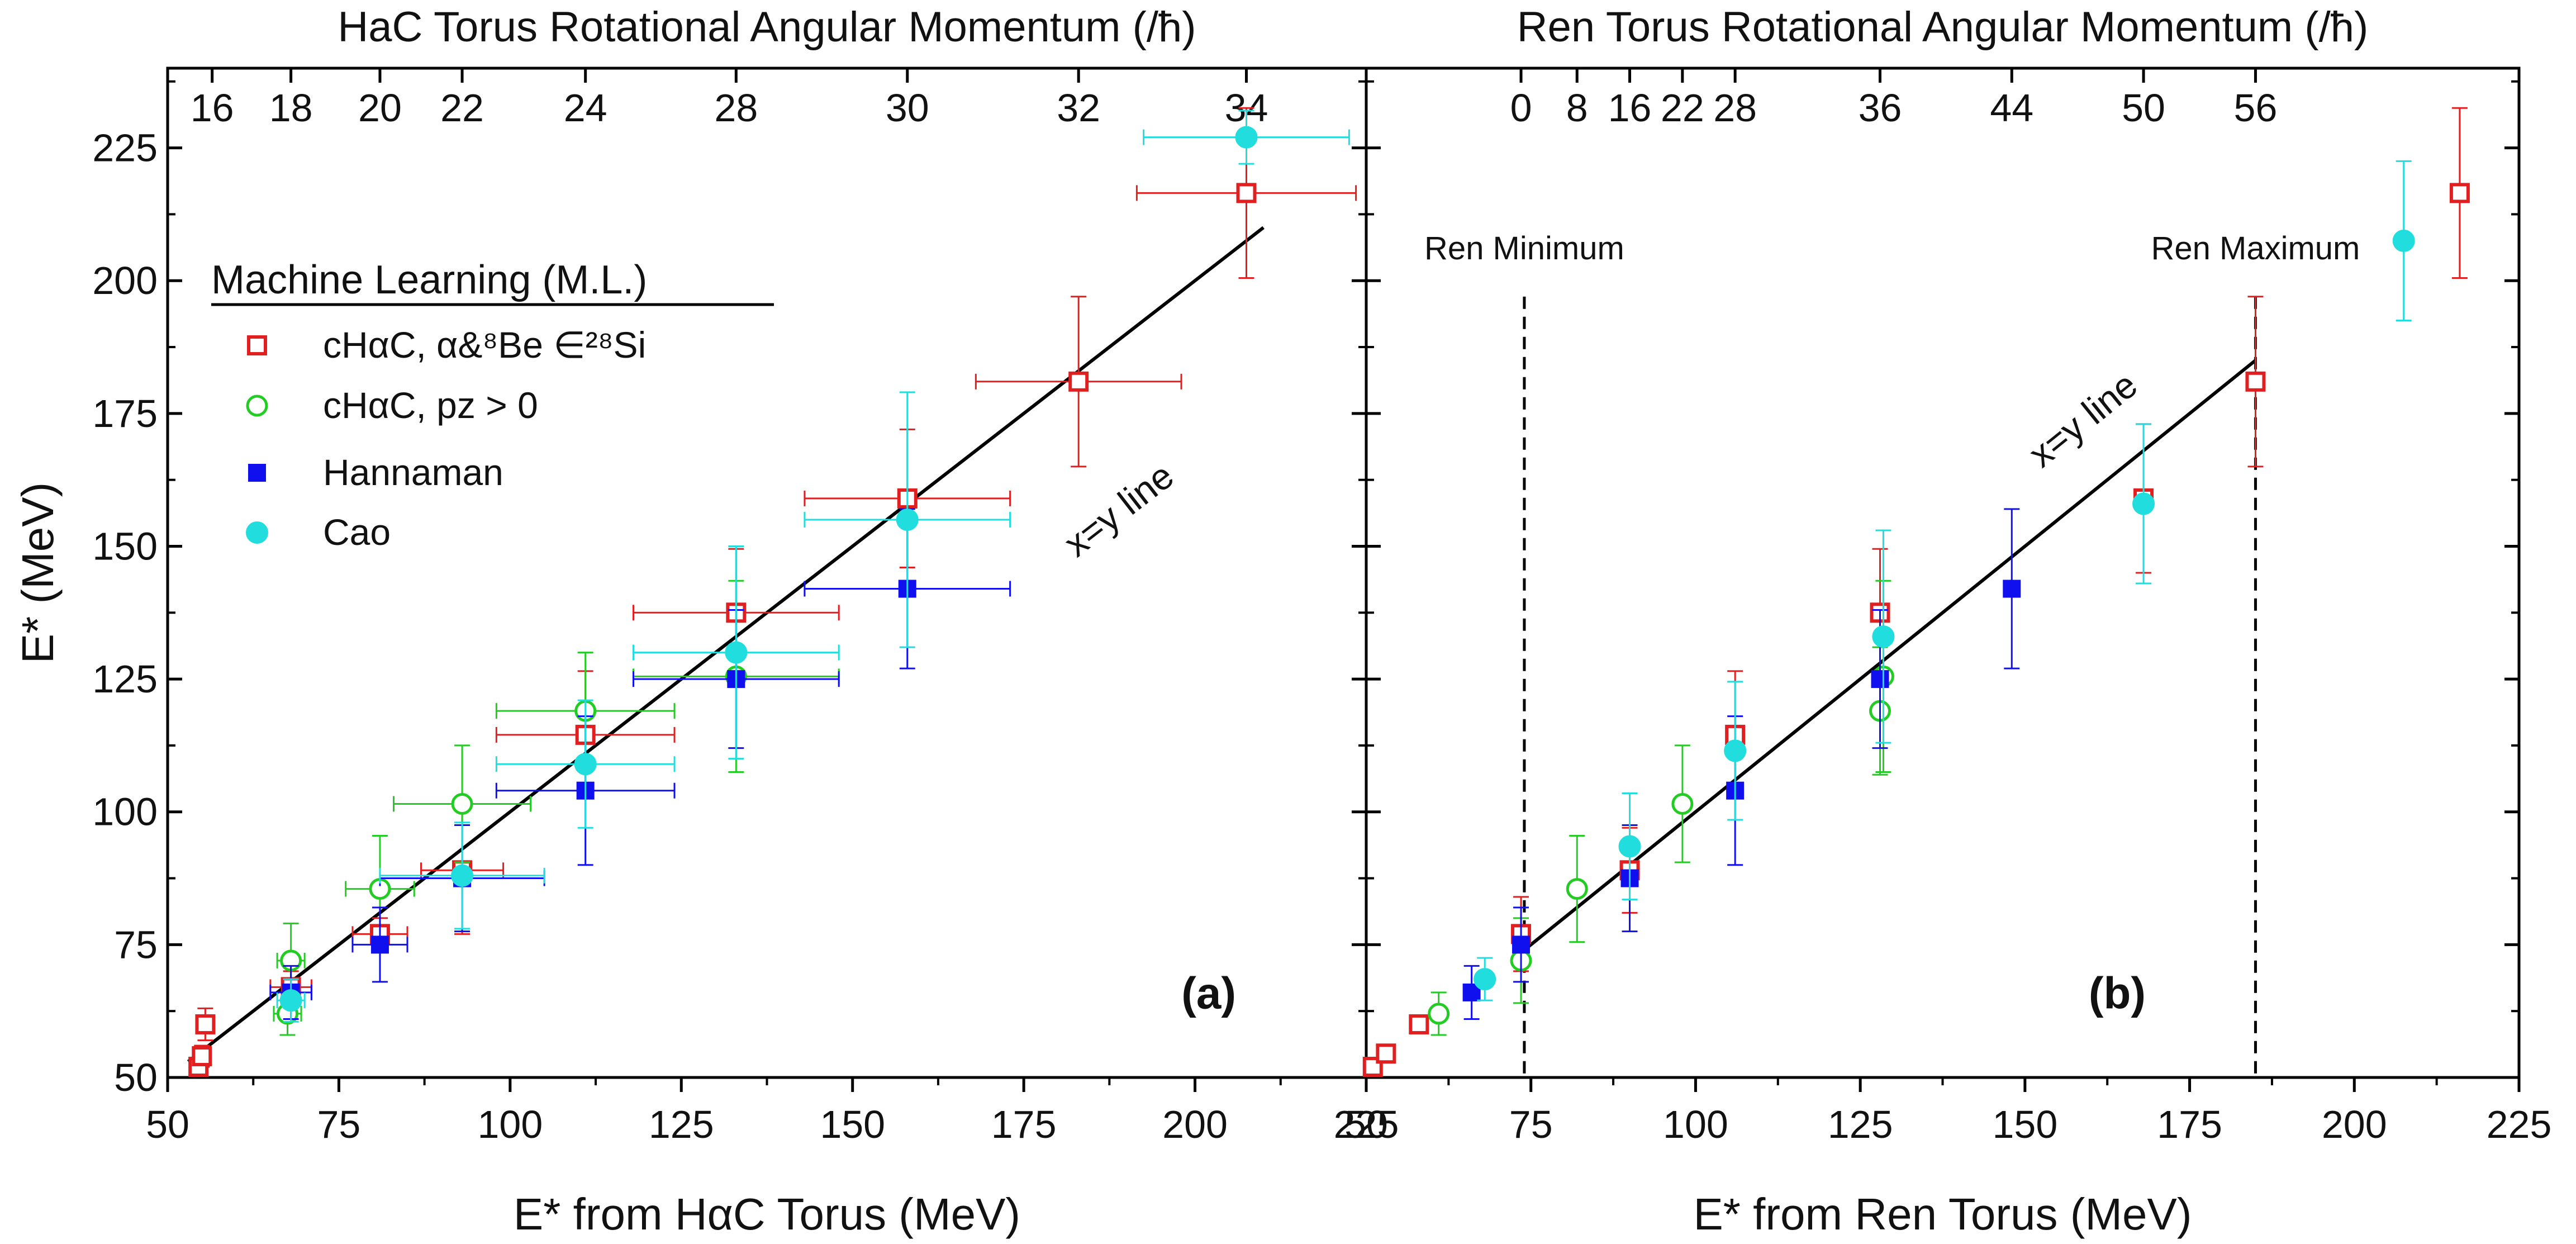  I want to click on y-tick-label: 200, so click(125, 280).